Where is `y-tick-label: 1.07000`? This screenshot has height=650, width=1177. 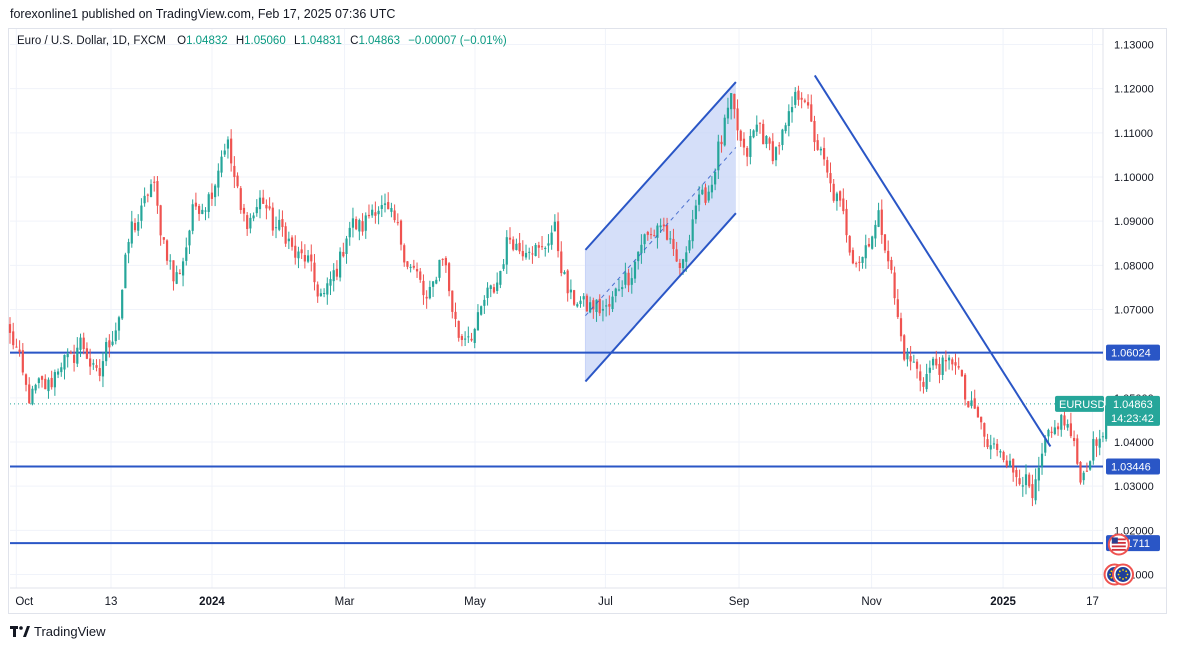 y-tick-label: 1.07000 is located at coordinates (1134, 311).